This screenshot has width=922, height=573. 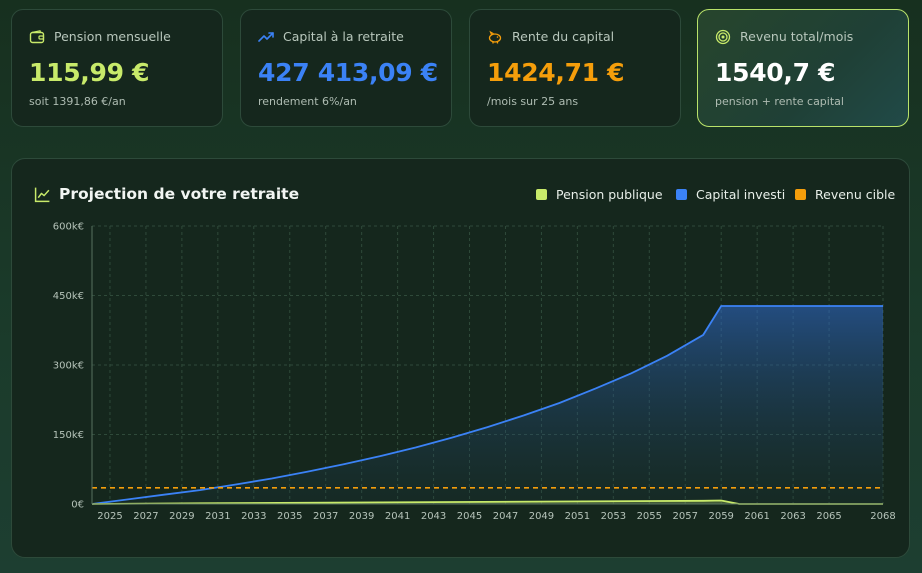 What do you see at coordinates (505, 516) in the screenshot?
I see `x-tick-label: 2047` at bounding box center [505, 516].